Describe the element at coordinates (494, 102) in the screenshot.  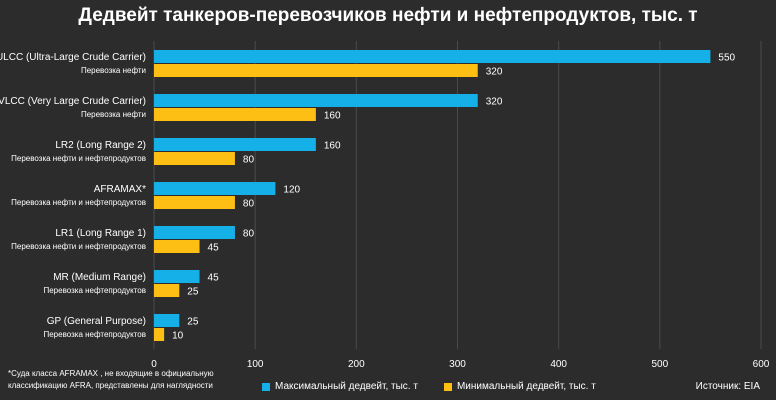
I see `data-label-max: 320` at that location.